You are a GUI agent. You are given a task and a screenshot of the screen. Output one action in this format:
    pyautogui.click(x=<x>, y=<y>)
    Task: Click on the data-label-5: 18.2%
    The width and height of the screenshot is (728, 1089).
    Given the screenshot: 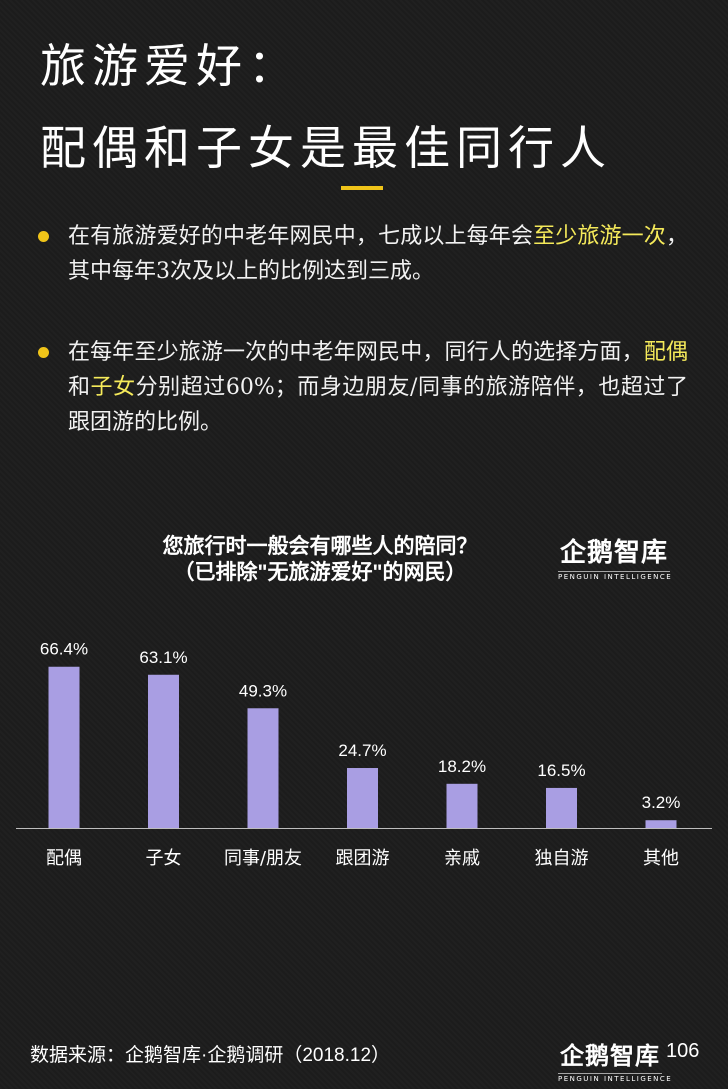 What is the action you would take?
    pyautogui.click(x=462, y=766)
    